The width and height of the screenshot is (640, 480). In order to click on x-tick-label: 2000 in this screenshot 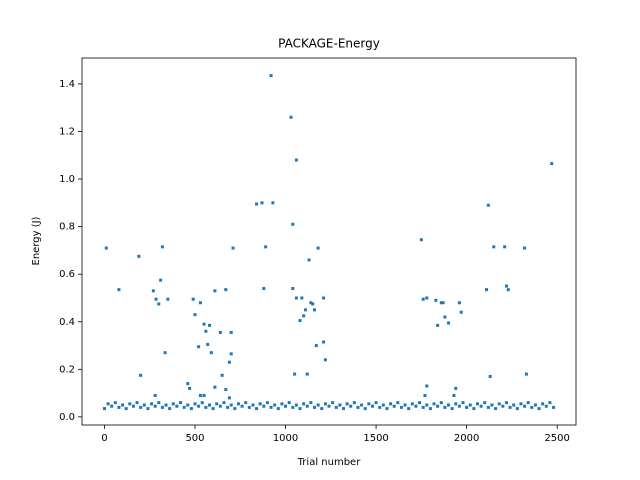, I will do `click(466, 438)`.